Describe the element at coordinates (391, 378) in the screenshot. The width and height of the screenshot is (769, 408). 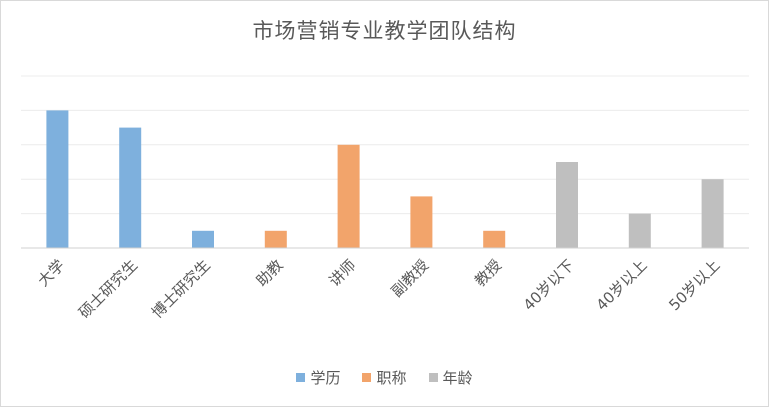
I see `legend-label-2: 职称` at that location.